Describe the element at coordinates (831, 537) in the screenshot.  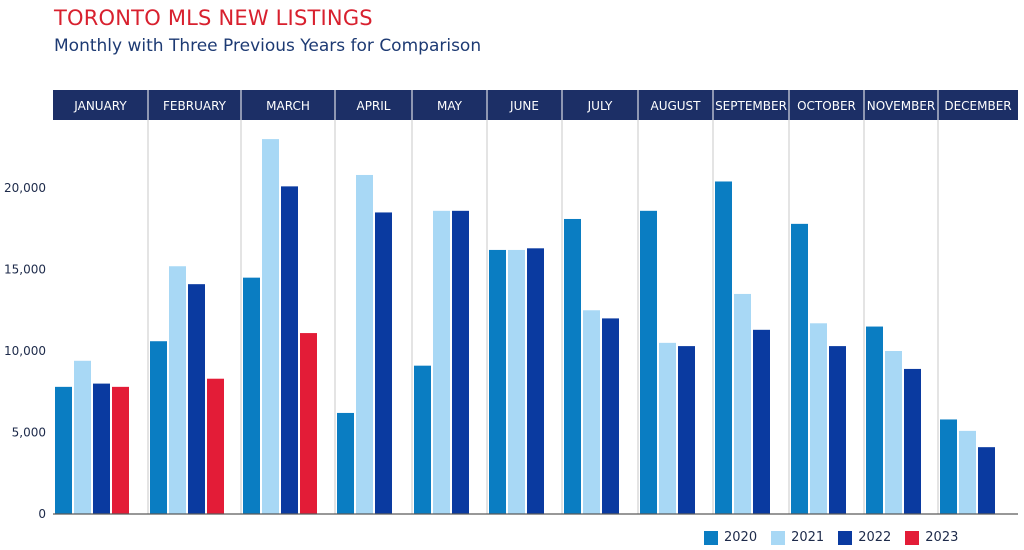
I see `legend: 2020 2021 2022 2023` at that location.